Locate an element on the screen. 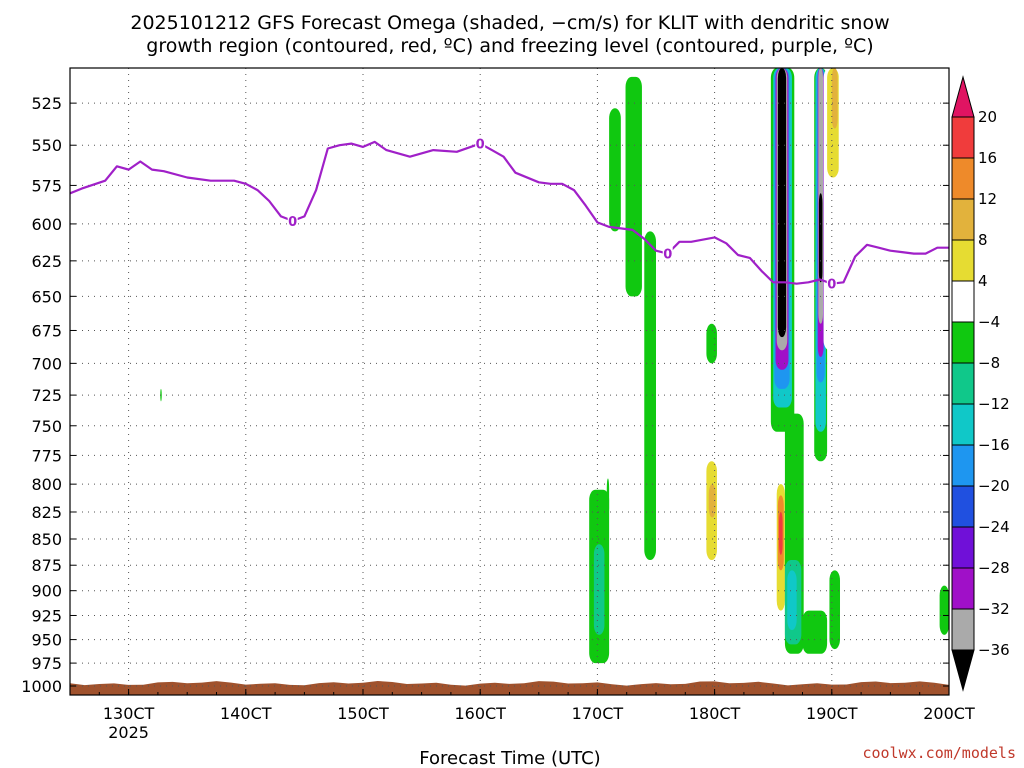 The height and width of the screenshot is (768, 1024). y-tick-label: 625 is located at coordinates (46, 261).